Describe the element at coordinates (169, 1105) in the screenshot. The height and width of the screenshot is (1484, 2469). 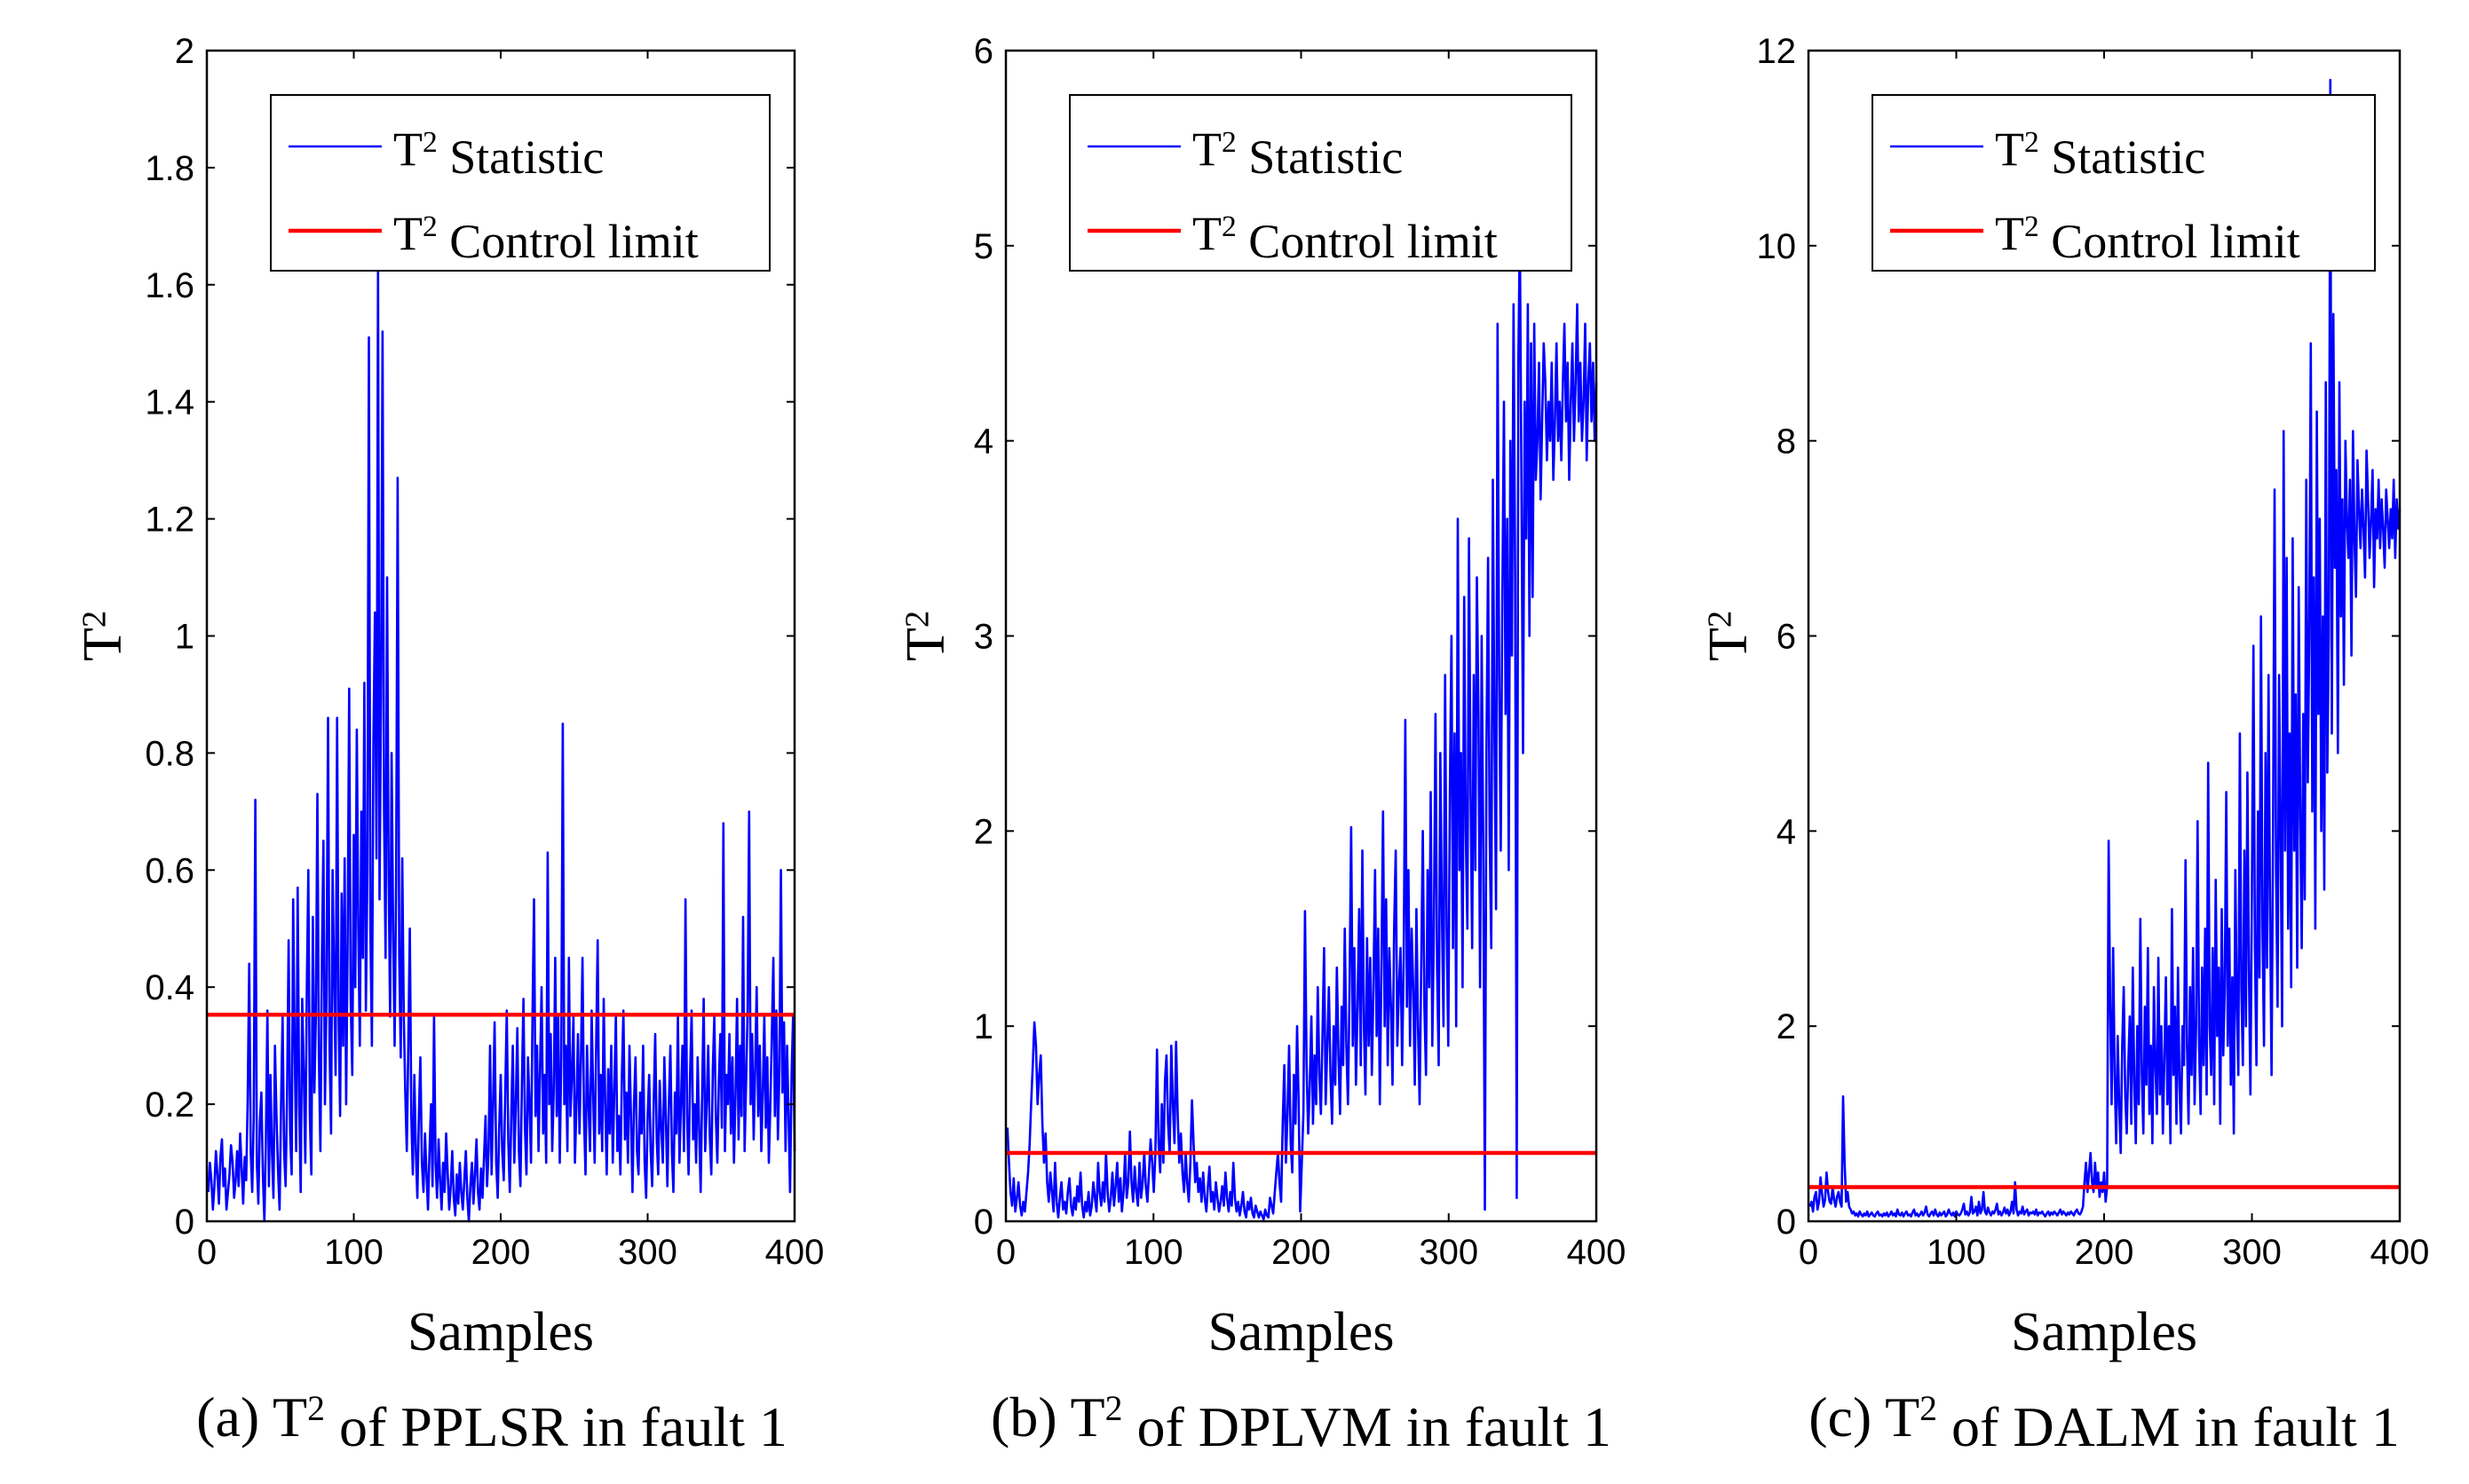
I see `y-tick-label: 0.2` at that location.